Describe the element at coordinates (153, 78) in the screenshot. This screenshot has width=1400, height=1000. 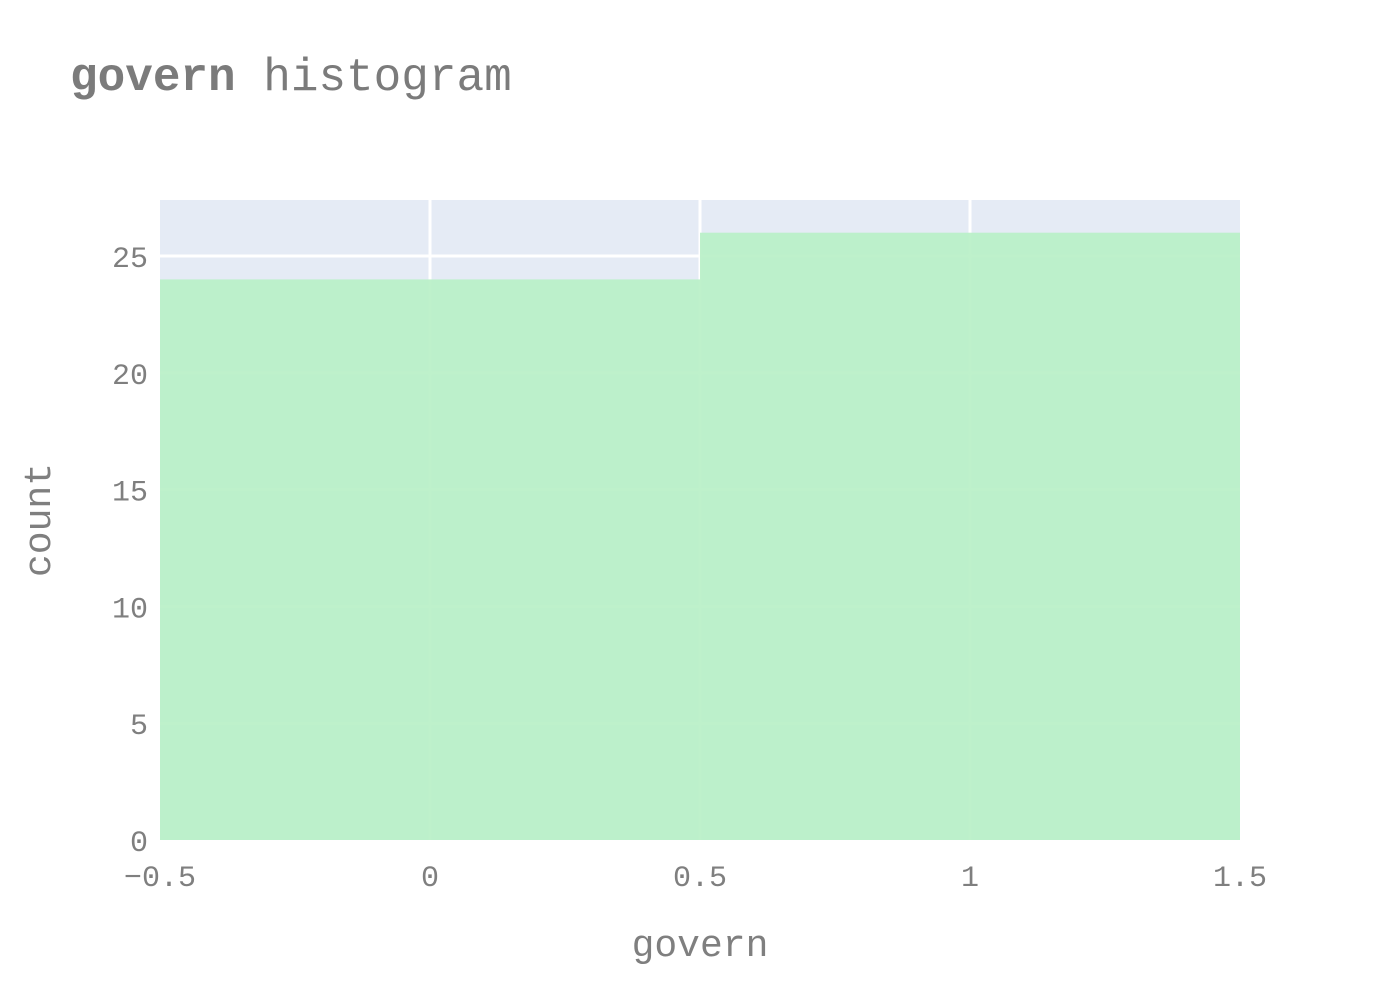
I see `chart-title-bold: govern` at that location.